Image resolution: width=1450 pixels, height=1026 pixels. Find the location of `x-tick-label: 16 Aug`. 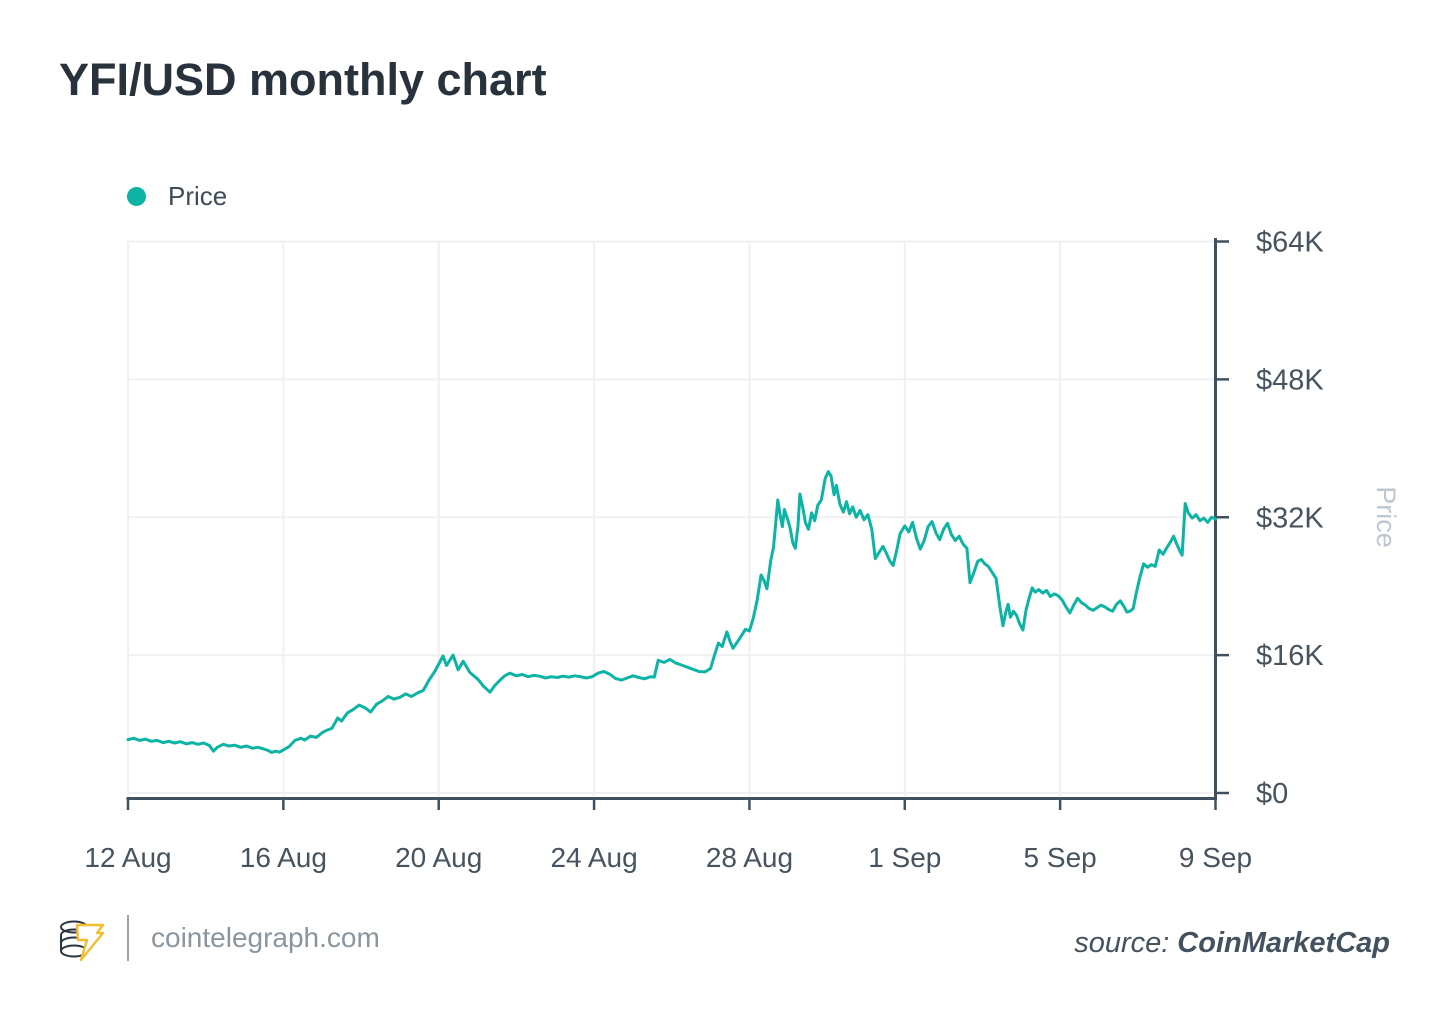

x-tick-label: 16 Aug is located at coordinates (283, 857).